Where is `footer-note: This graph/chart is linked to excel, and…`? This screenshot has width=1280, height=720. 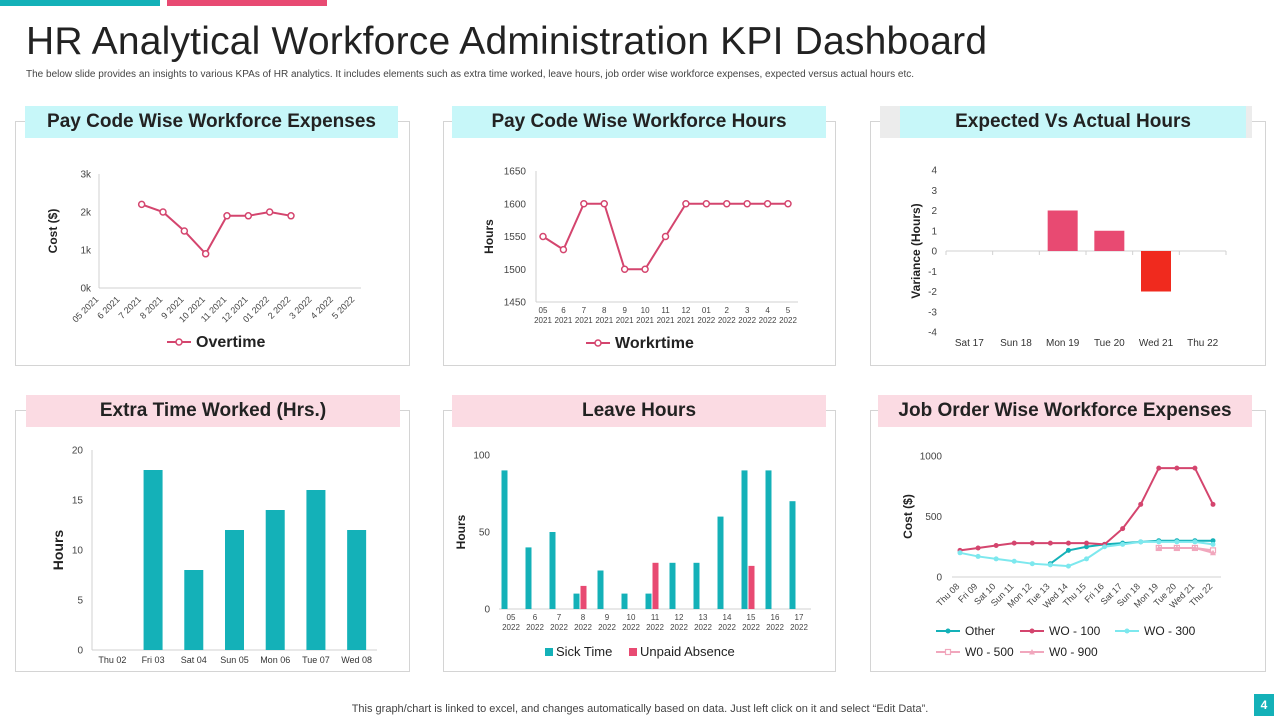 footer-note: This graph/chart is linked to excel, and… is located at coordinates (640, 709).